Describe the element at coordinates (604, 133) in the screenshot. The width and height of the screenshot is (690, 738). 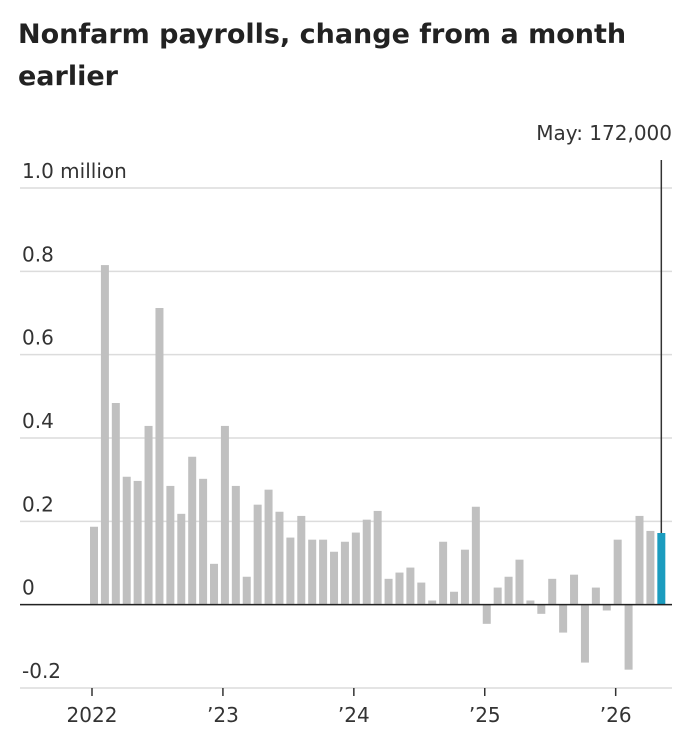
I see `value-label: May: 172,000` at that location.